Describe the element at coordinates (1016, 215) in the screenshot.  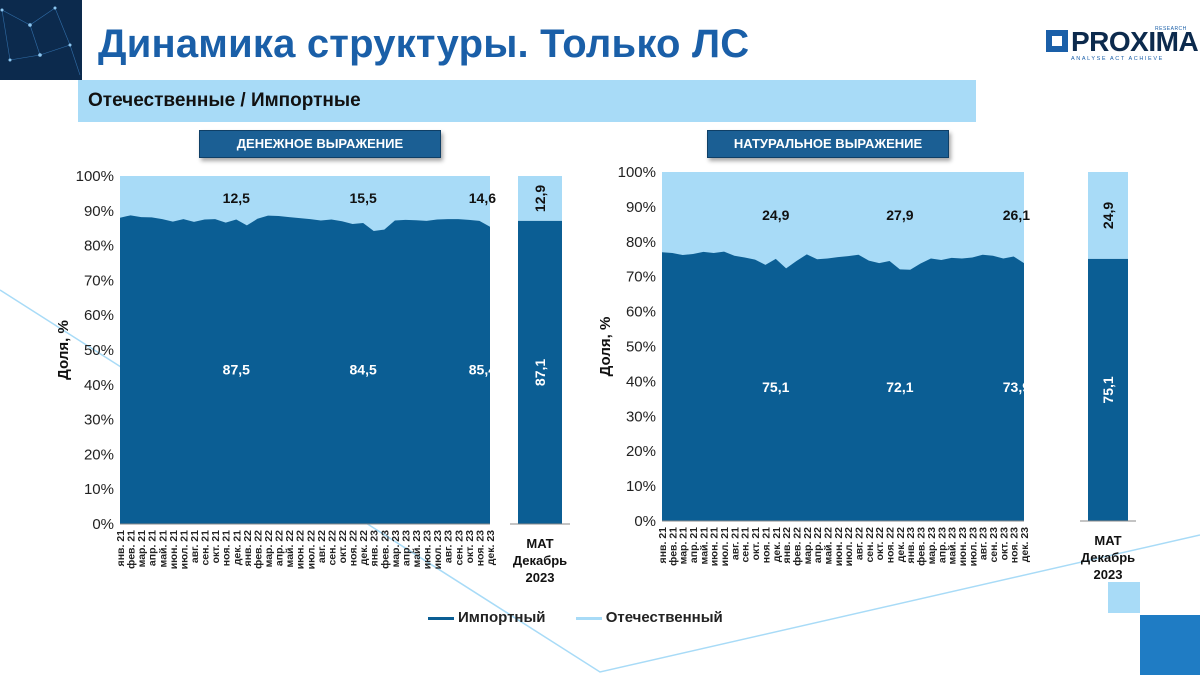
I see `data-label-domestic: 26,1` at that location.